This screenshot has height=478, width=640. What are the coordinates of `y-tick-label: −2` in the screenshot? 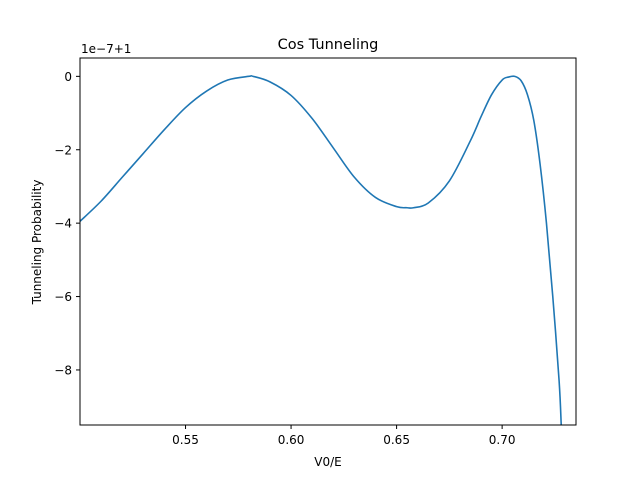 It's located at (63, 150).